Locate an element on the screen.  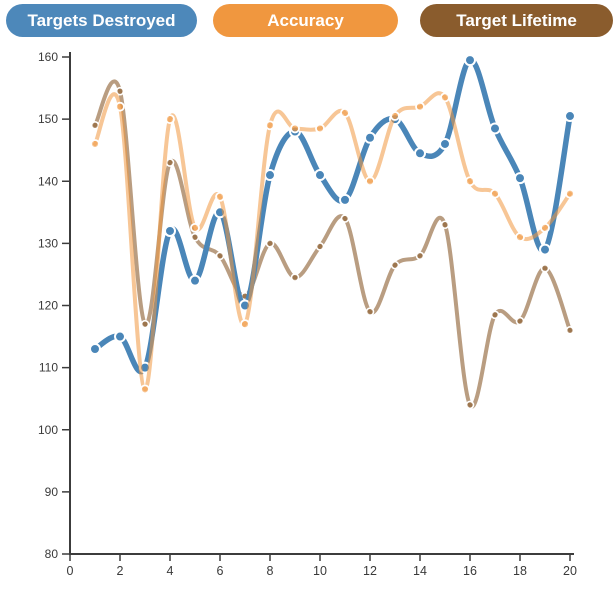
x-axis-tick-label: 0 is located at coordinates (70, 571).